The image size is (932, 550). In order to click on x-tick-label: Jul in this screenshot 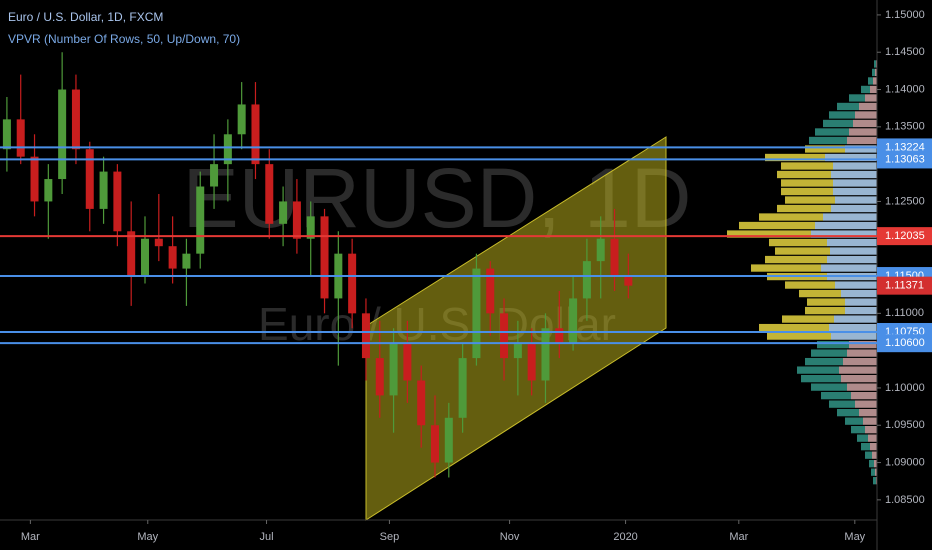, I will do `click(266, 537)`.